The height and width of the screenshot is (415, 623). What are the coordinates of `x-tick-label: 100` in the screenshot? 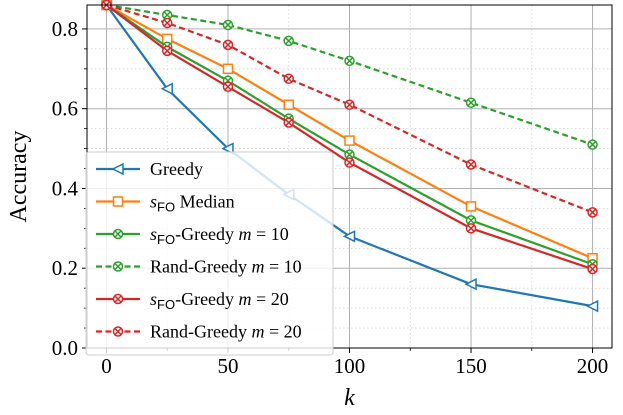 It's located at (350, 366).